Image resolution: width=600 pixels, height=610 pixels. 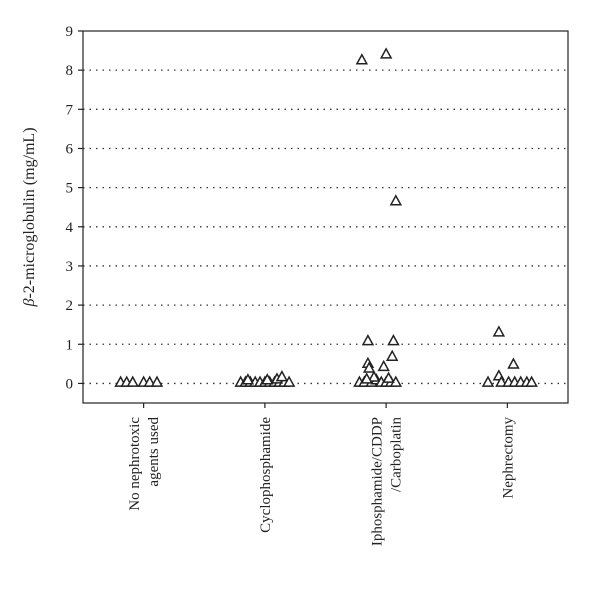 What do you see at coordinates (70, 384) in the screenshot?
I see `y-tick-label-0: 0` at bounding box center [70, 384].